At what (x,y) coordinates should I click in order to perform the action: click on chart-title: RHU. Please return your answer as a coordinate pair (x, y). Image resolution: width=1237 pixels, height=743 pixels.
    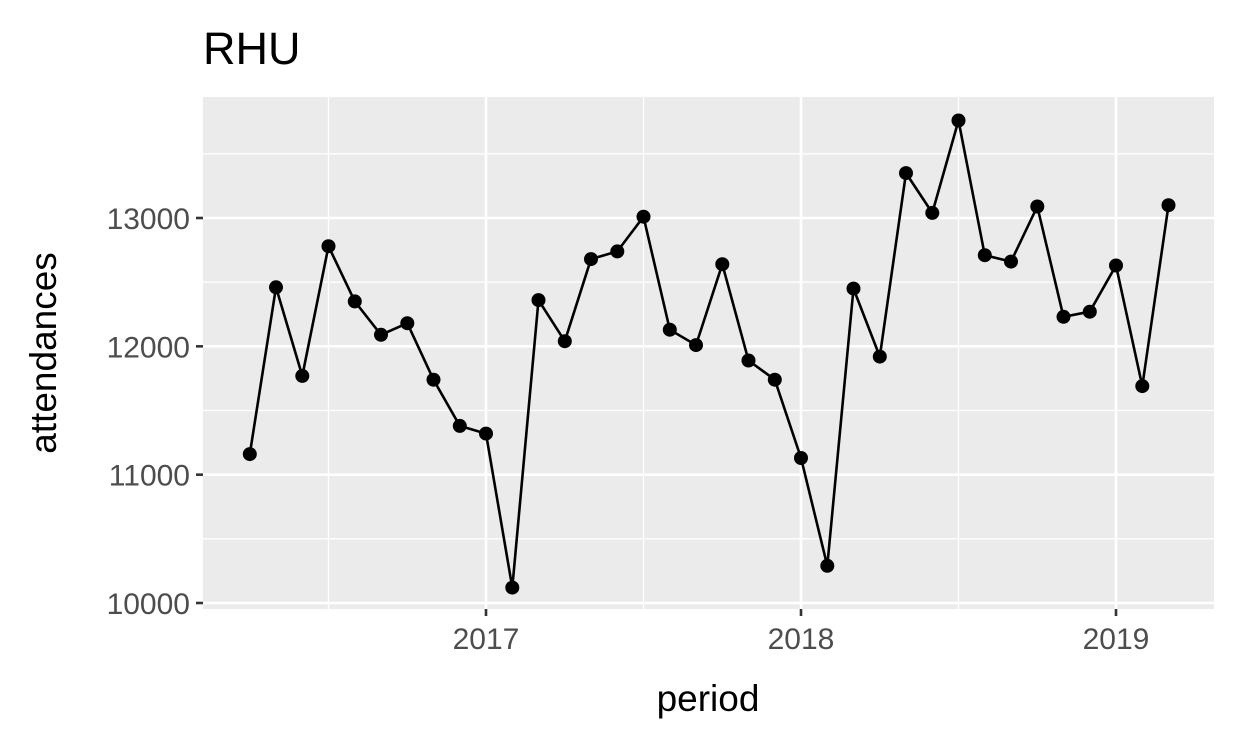
    Looking at the image, I should click on (252, 48).